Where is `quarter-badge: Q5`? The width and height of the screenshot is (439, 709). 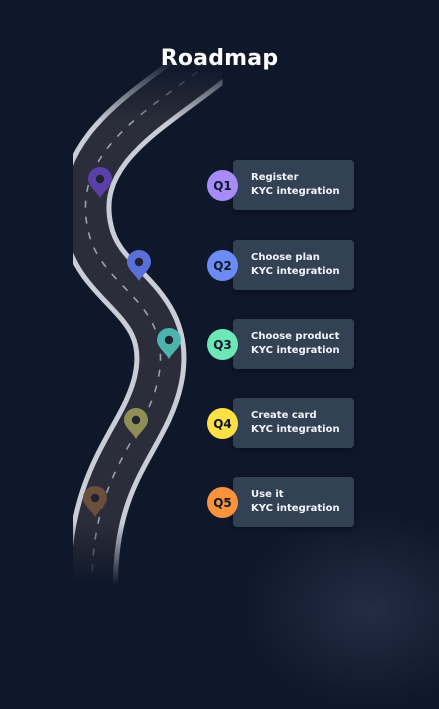
quarter-badge: Q5 is located at coordinates (222, 502).